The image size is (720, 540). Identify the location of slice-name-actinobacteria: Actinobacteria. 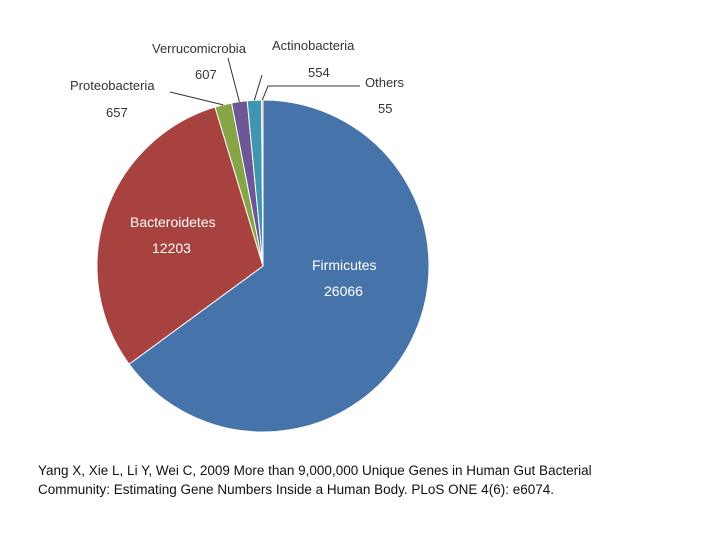
(313, 45).